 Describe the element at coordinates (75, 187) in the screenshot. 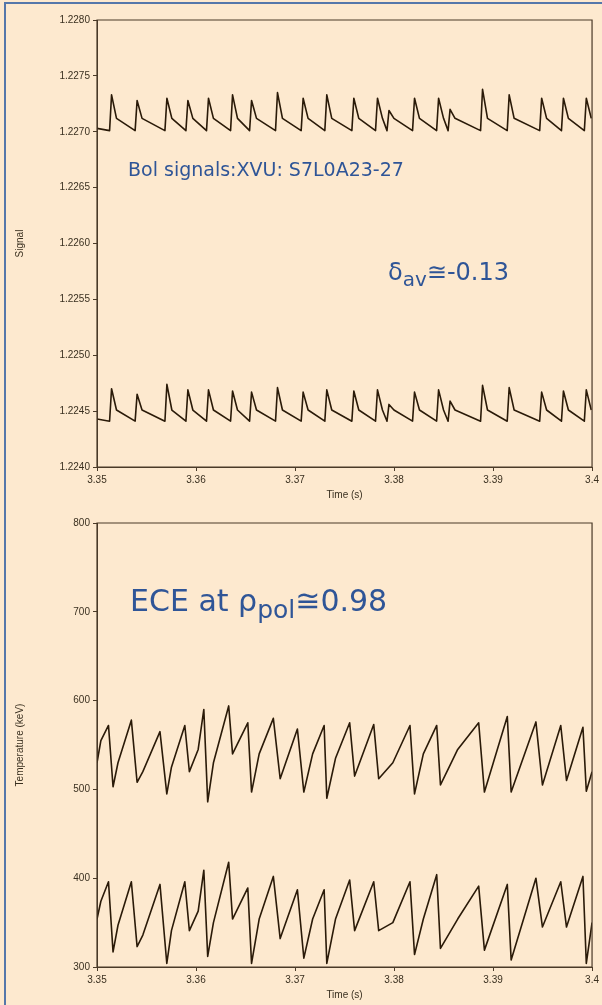

I see `y-tick-label: 1.2265` at that location.